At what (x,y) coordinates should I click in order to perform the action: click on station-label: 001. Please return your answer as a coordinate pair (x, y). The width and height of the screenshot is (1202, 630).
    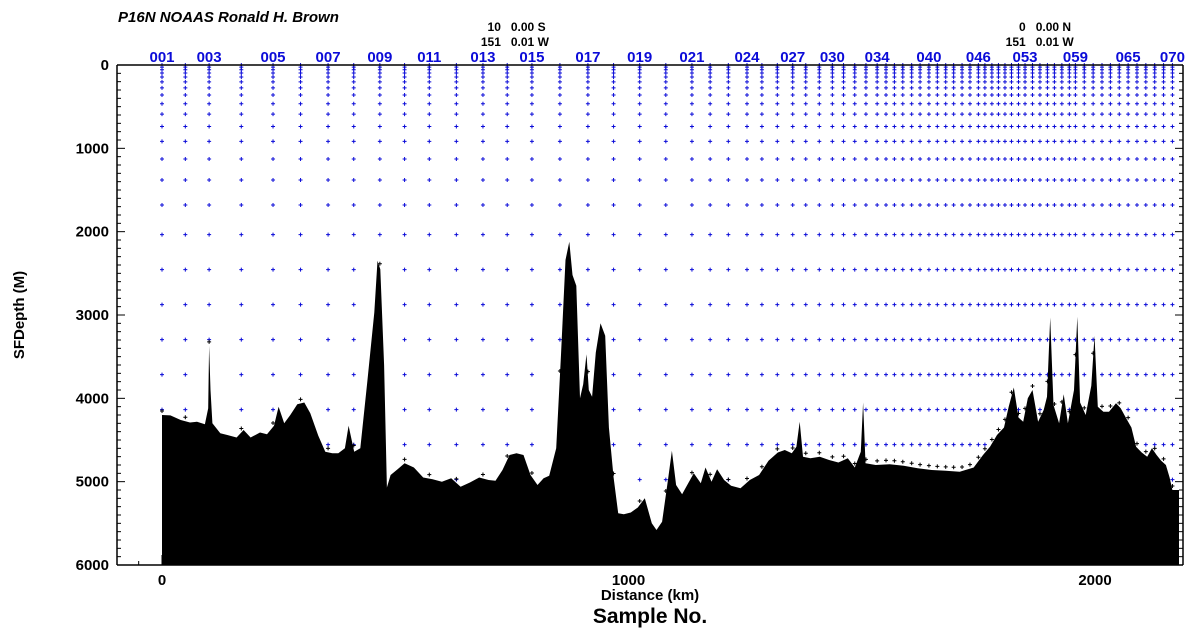
    Looking at the image, I should click on (161, 57).